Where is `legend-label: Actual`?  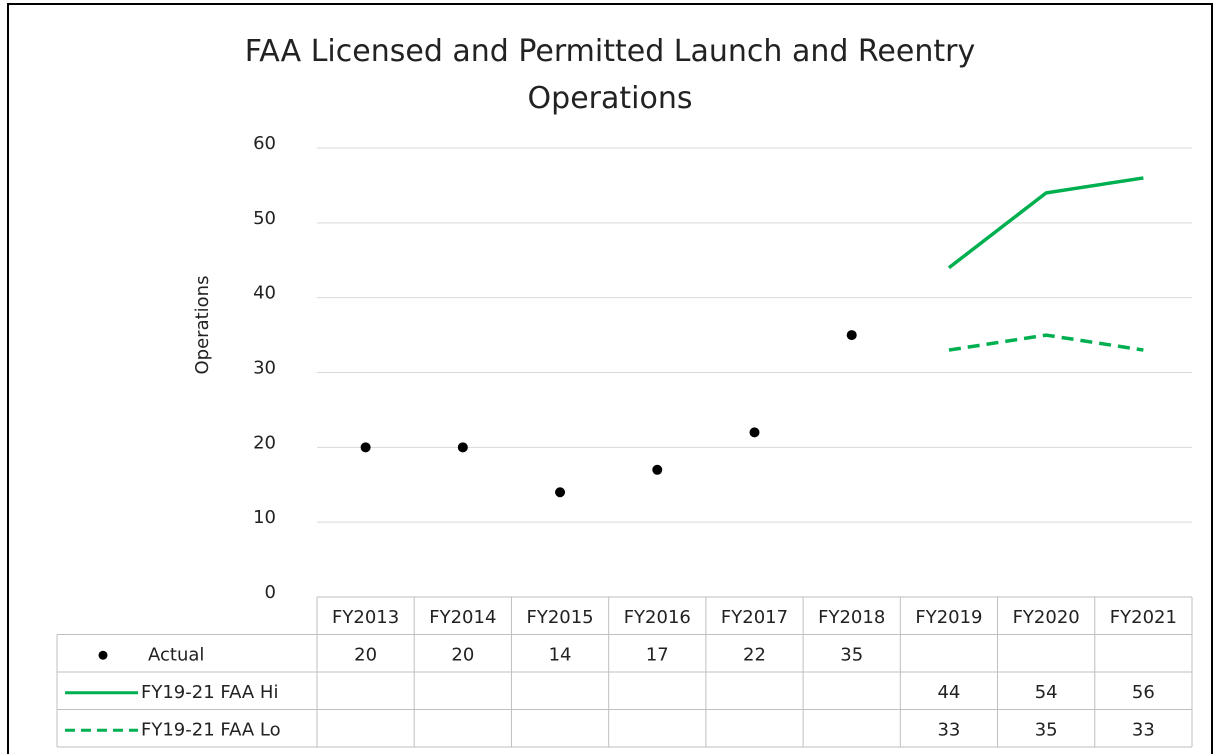 legend-label: Actual is located at coordinates (176, 654).